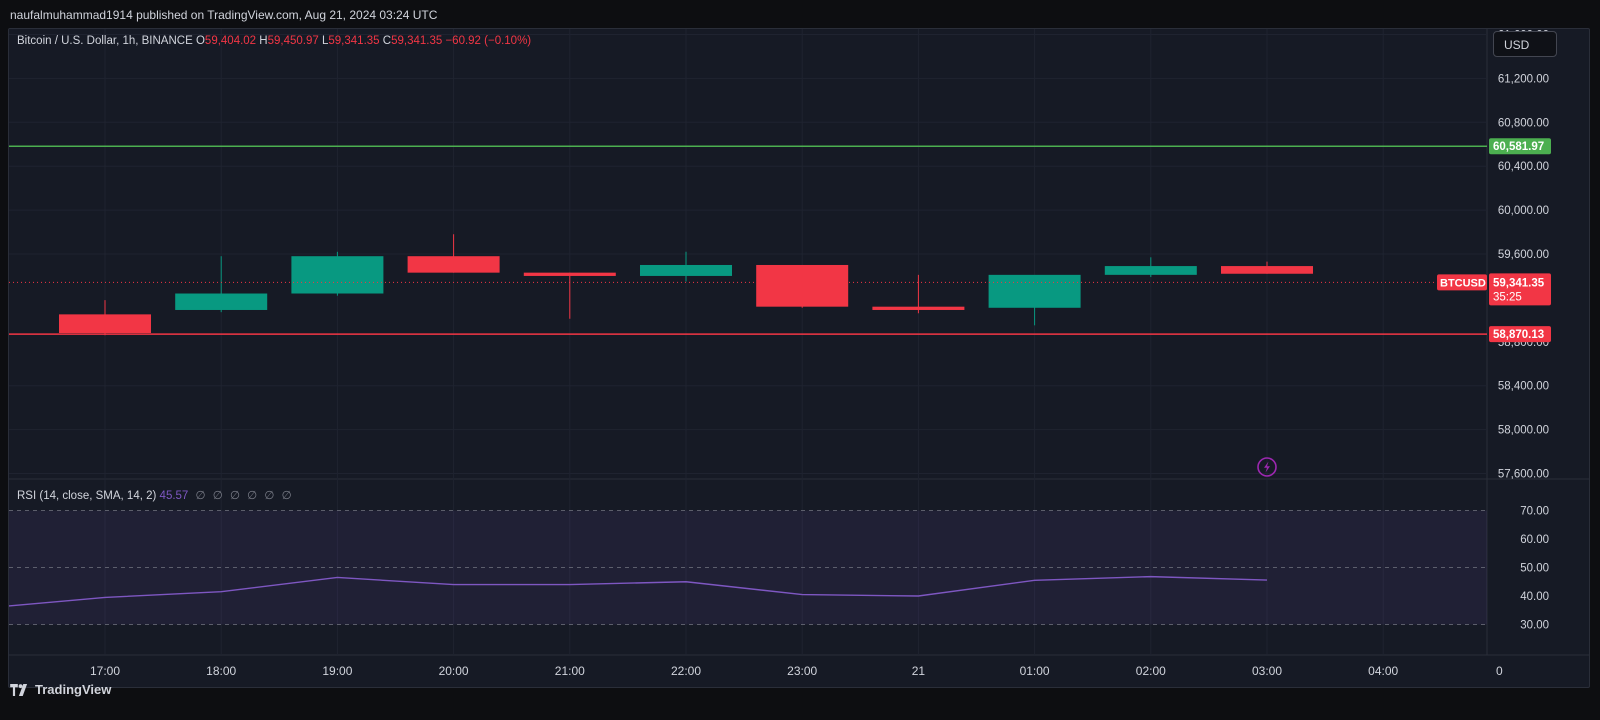 This screenshot has height=720, width=1600. I want to click on rsi-tick-label: 50.00, so click(1534, 569).